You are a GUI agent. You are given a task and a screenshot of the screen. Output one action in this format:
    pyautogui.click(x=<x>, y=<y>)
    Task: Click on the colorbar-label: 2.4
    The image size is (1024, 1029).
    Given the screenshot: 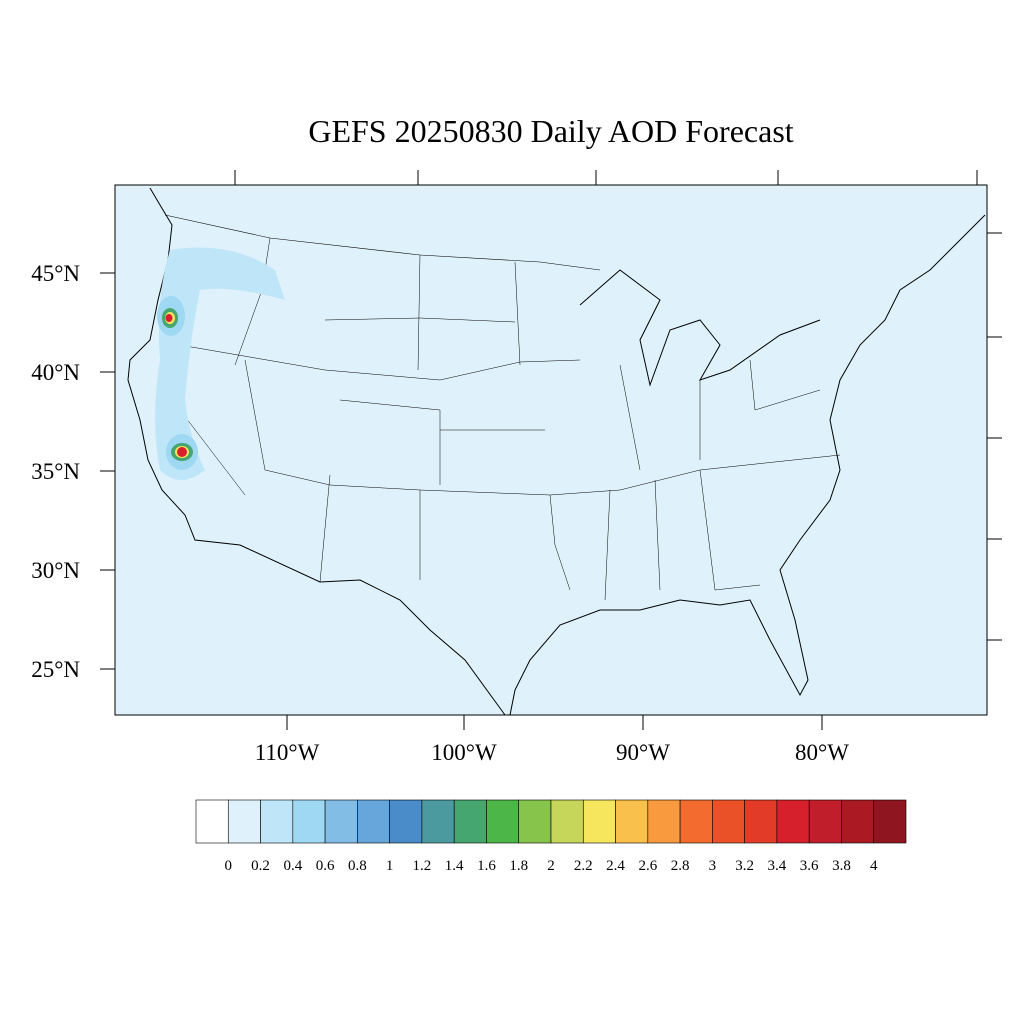 What is the action you would take?
    pyautogui.click(x=615, y=866)
    